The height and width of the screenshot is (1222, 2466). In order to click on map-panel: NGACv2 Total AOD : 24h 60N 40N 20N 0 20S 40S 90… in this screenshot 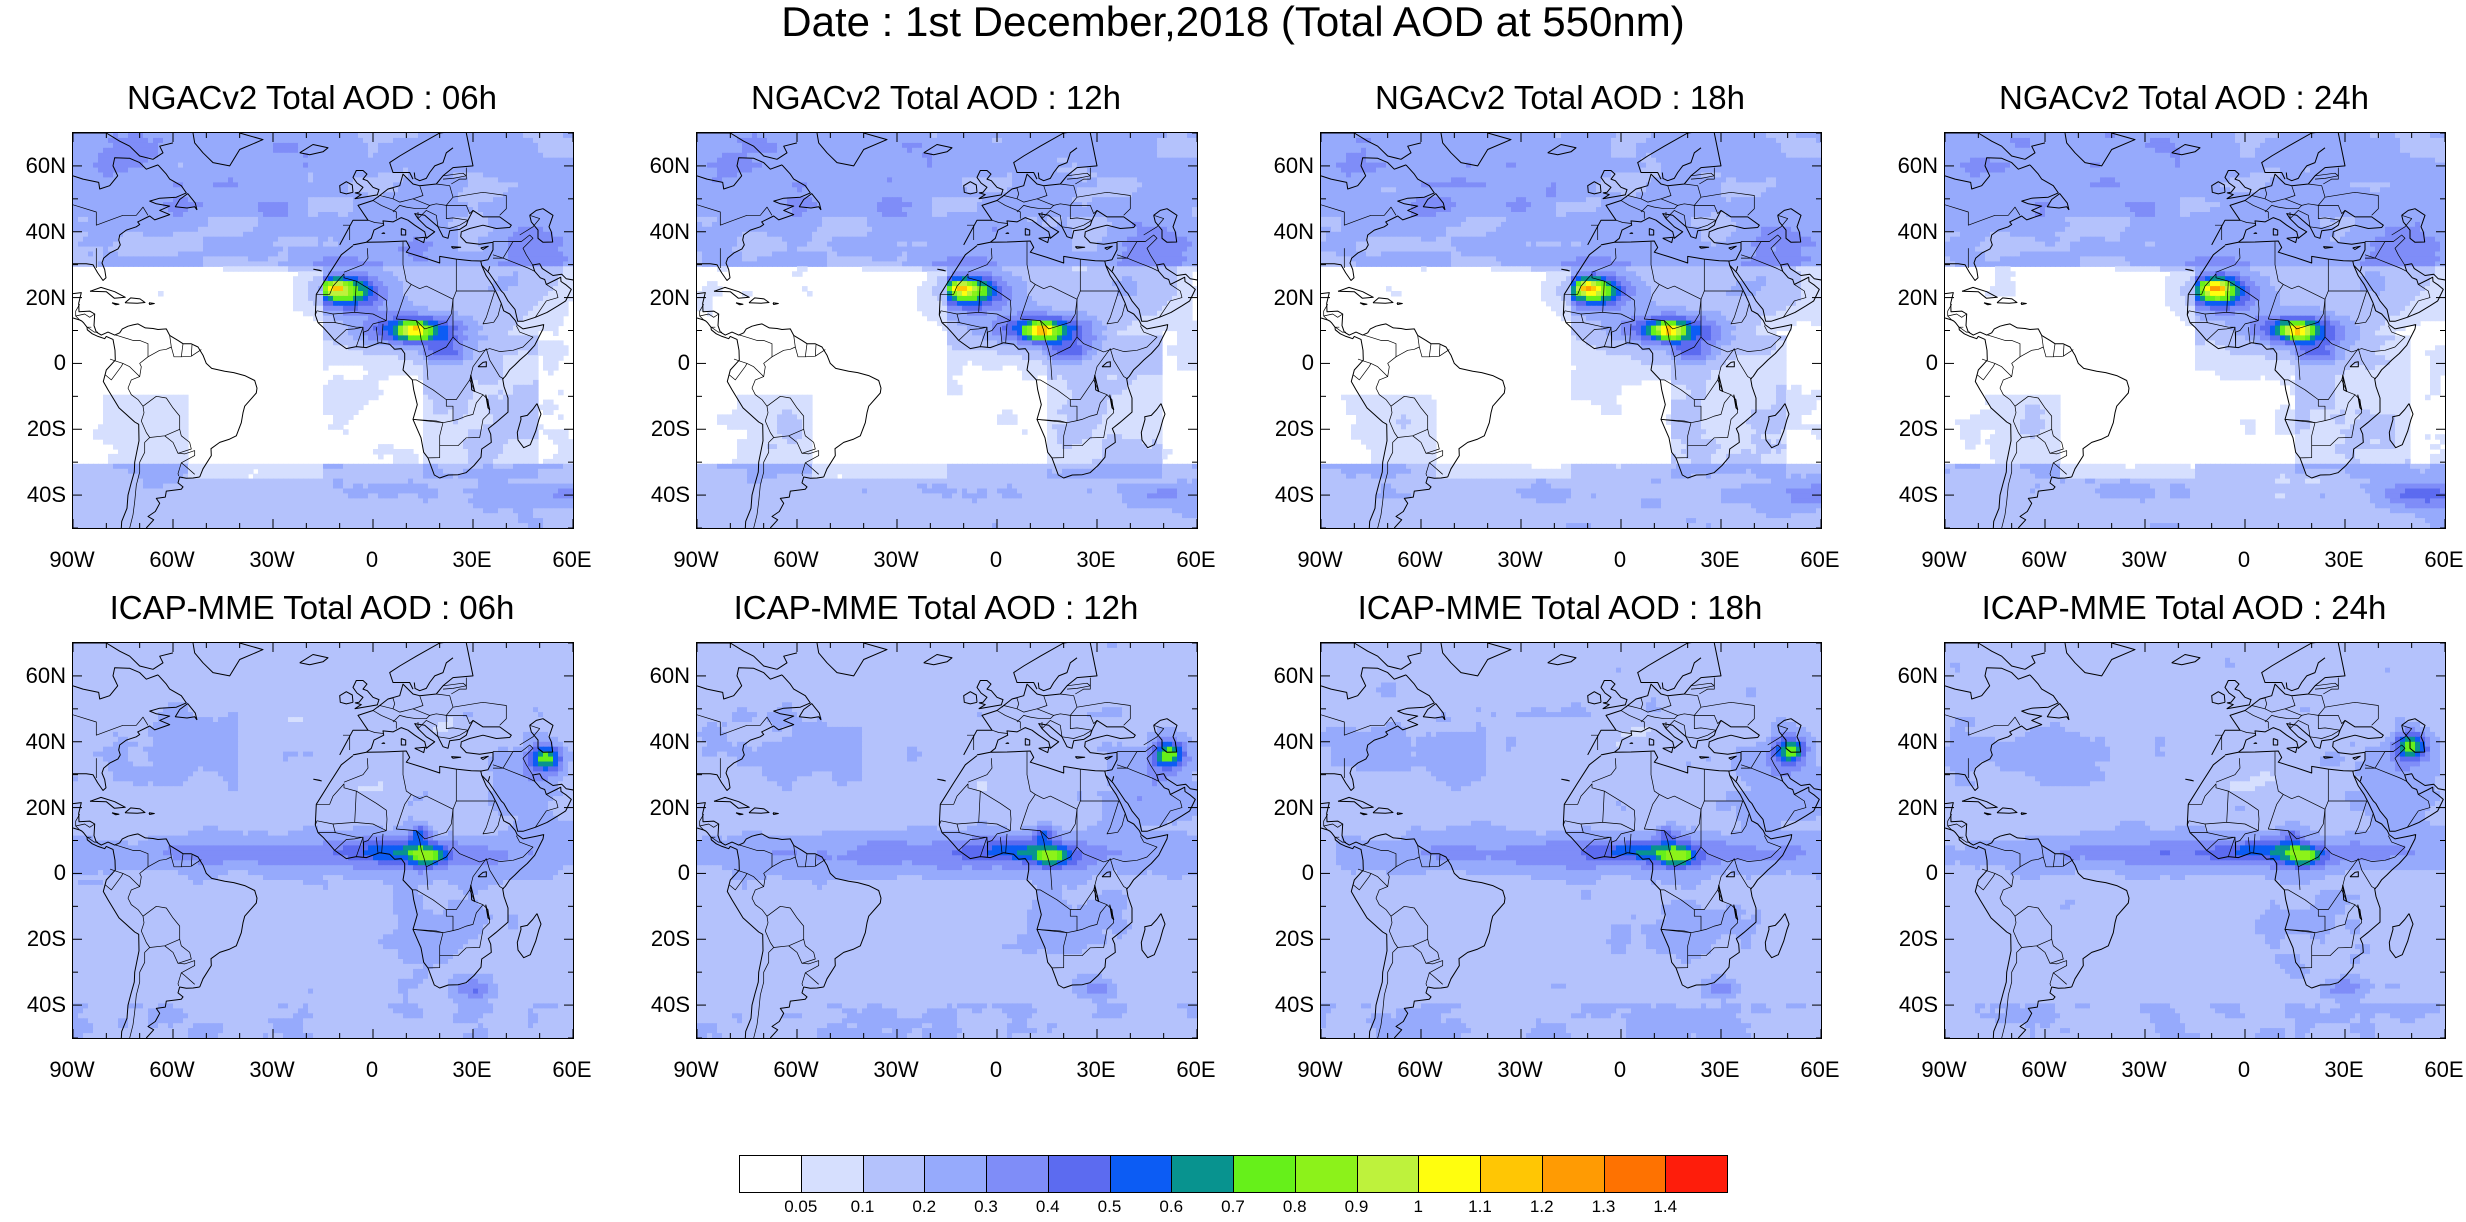, I will do `click(2170, 350)`.